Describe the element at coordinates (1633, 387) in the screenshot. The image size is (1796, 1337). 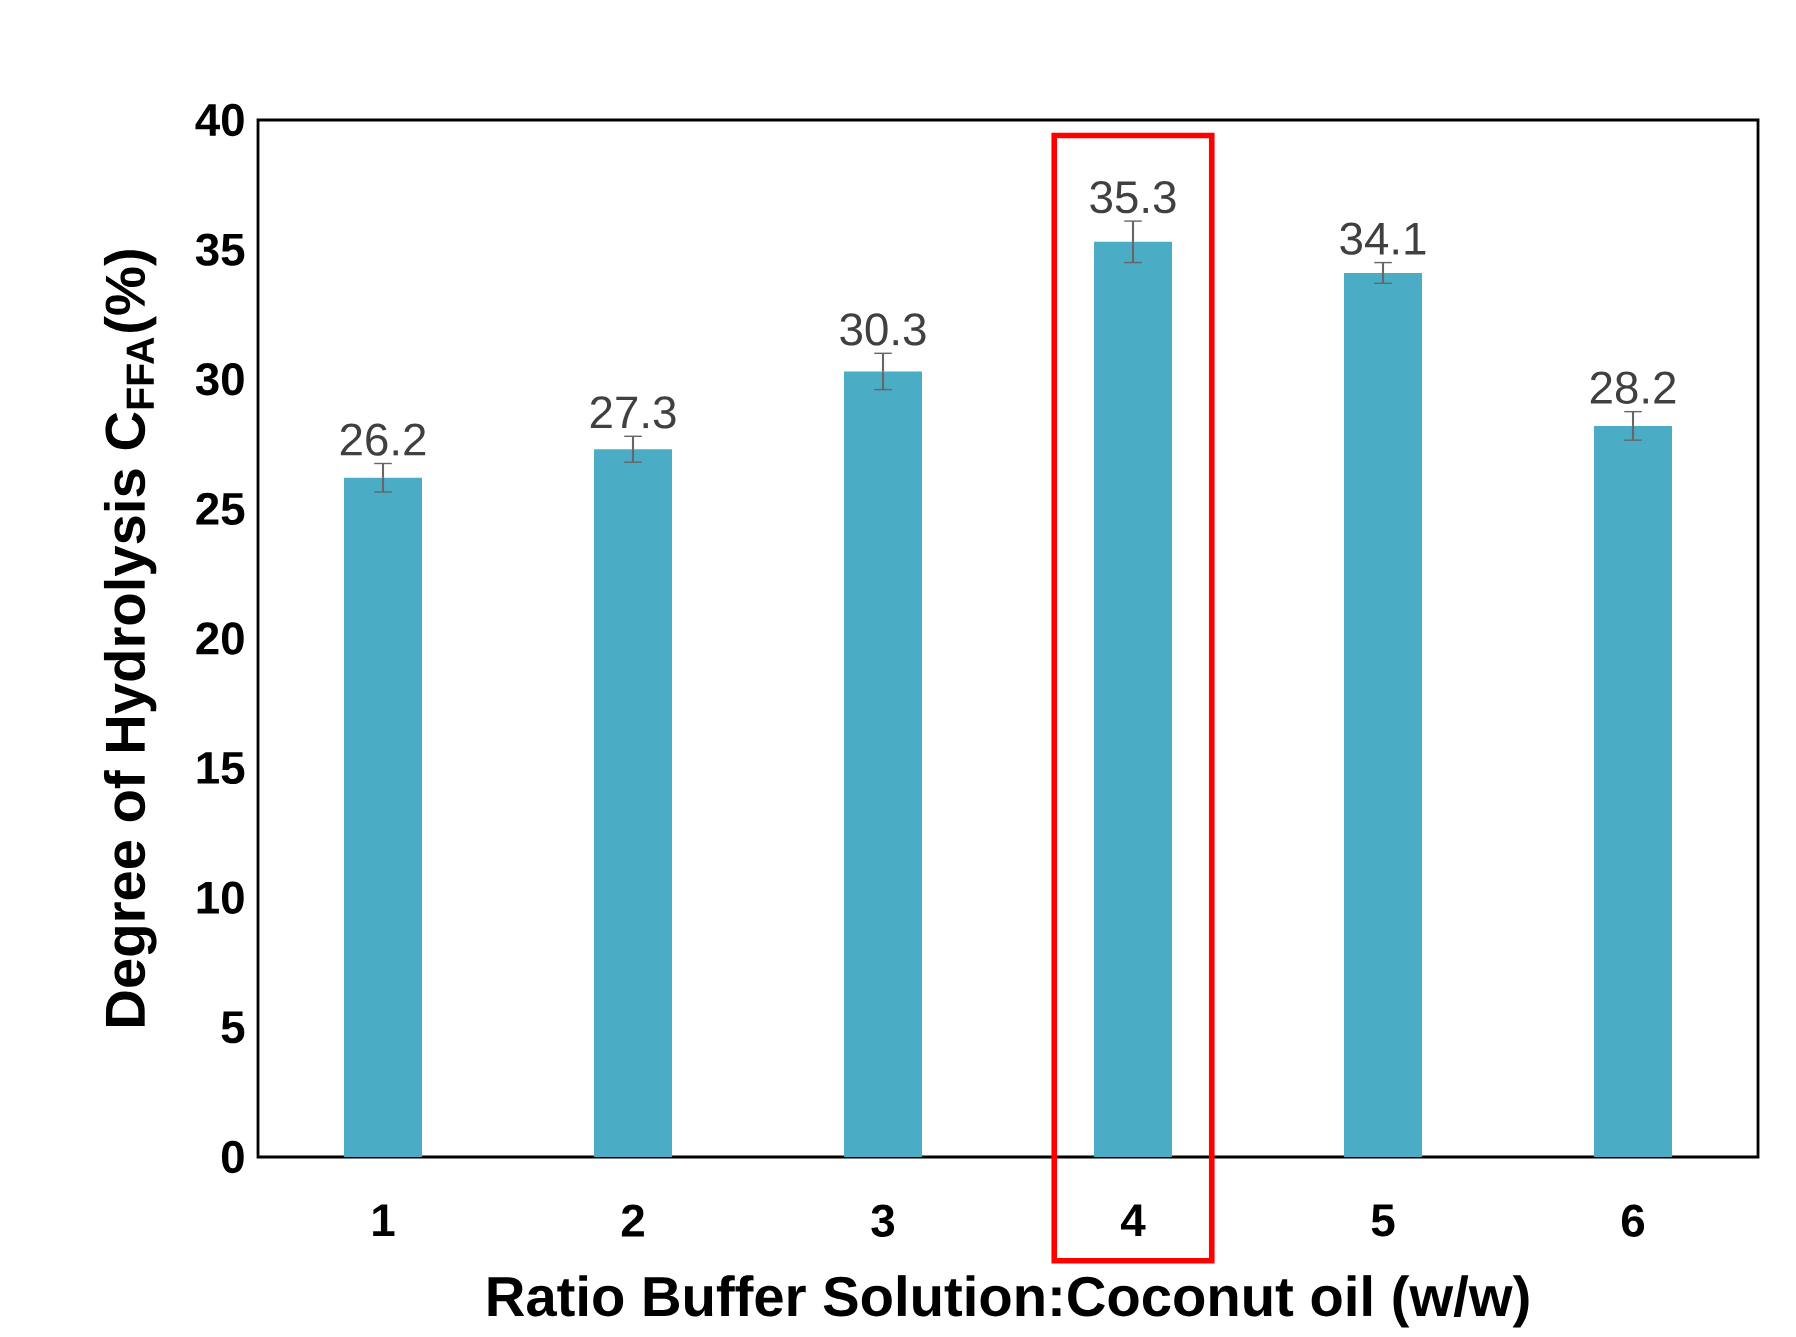
I see `data-label: 28.2` at that location.